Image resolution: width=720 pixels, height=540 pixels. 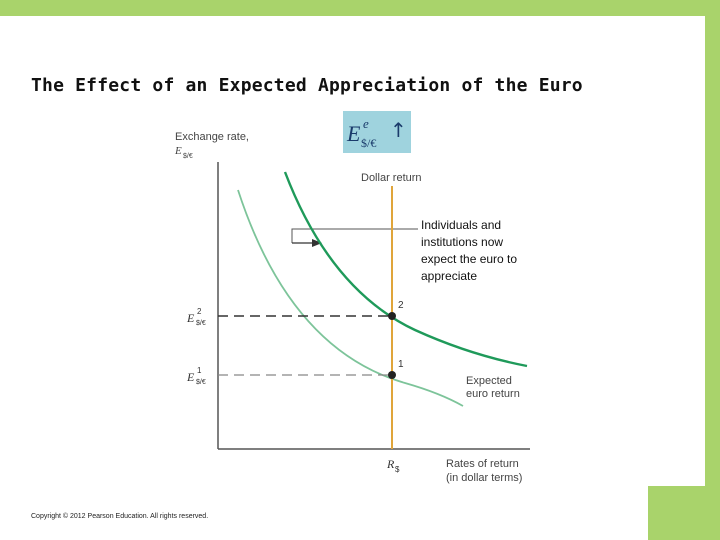 What do you see at coordinates (188, 156) in the screenshot?
I see `y-axis-subscript: $/€` at bounding box center [188, 156].